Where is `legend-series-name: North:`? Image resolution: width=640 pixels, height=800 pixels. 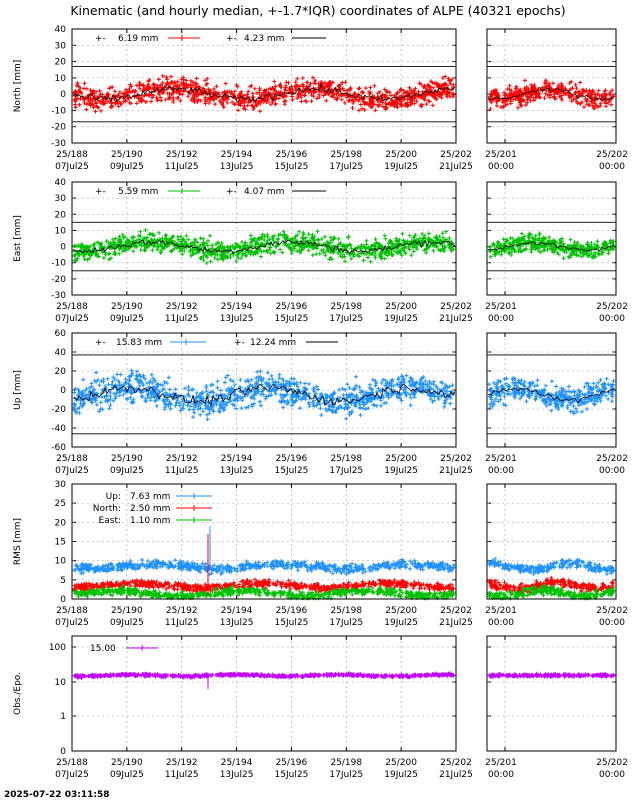
legend-series-name: North: is located at coordinates (107, 509).